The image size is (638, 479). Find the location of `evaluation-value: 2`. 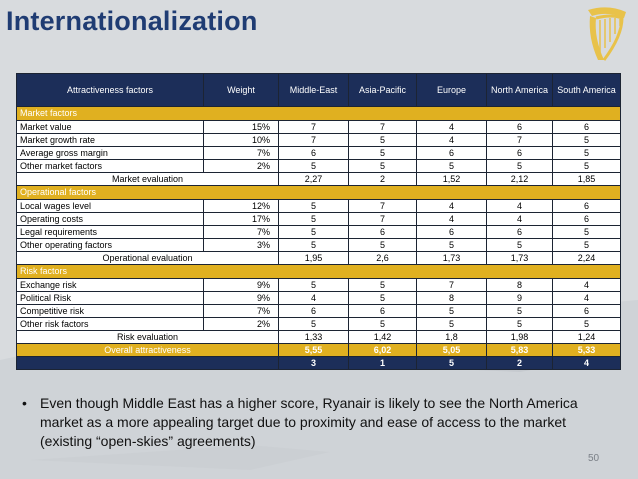

evaluation-value: 2 is located at coordinates (382, 179).